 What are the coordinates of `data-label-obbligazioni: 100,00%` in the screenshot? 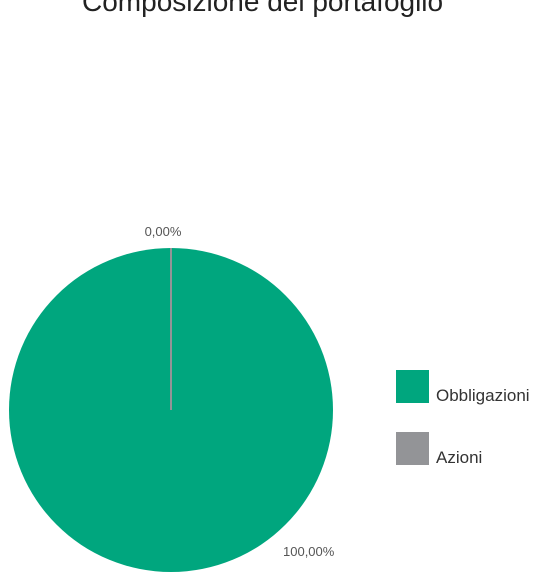 It's located at (309, 551).